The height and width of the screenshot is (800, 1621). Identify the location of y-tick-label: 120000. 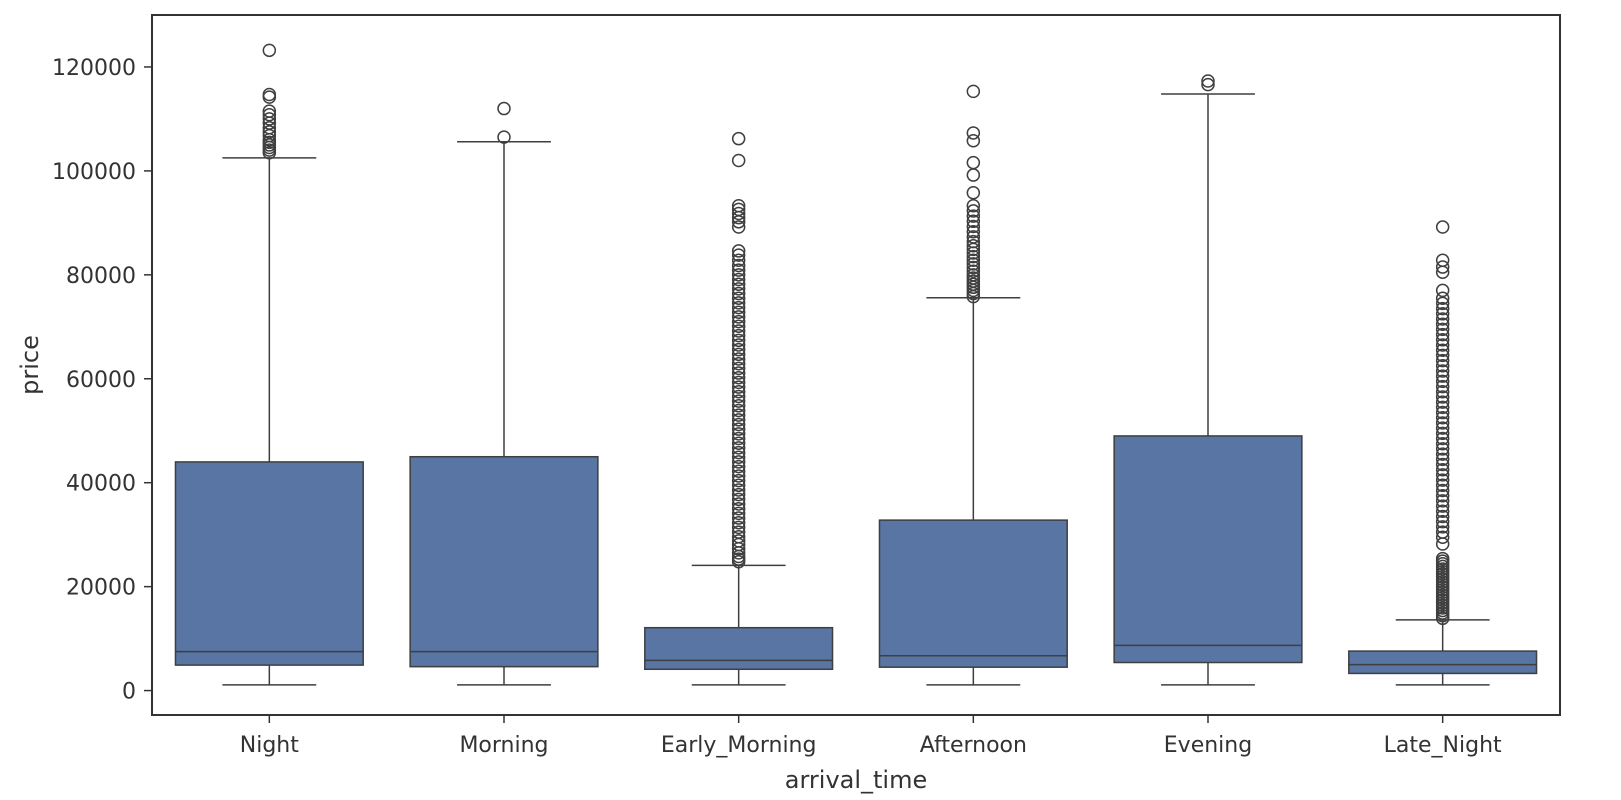
(94, 68).